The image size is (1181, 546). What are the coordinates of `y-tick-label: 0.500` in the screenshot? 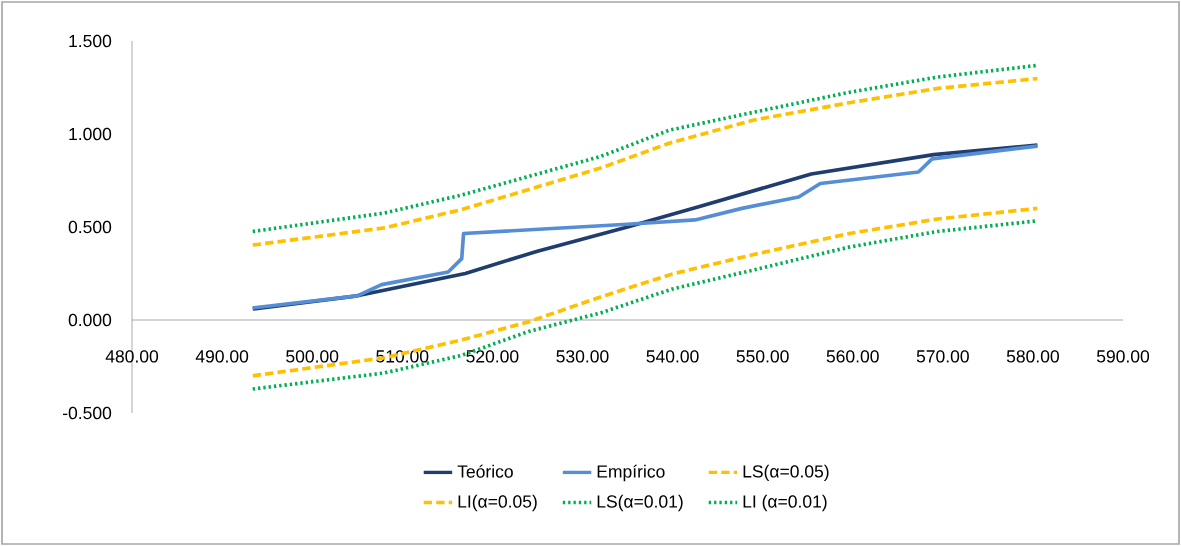 It's located at (90, 227).